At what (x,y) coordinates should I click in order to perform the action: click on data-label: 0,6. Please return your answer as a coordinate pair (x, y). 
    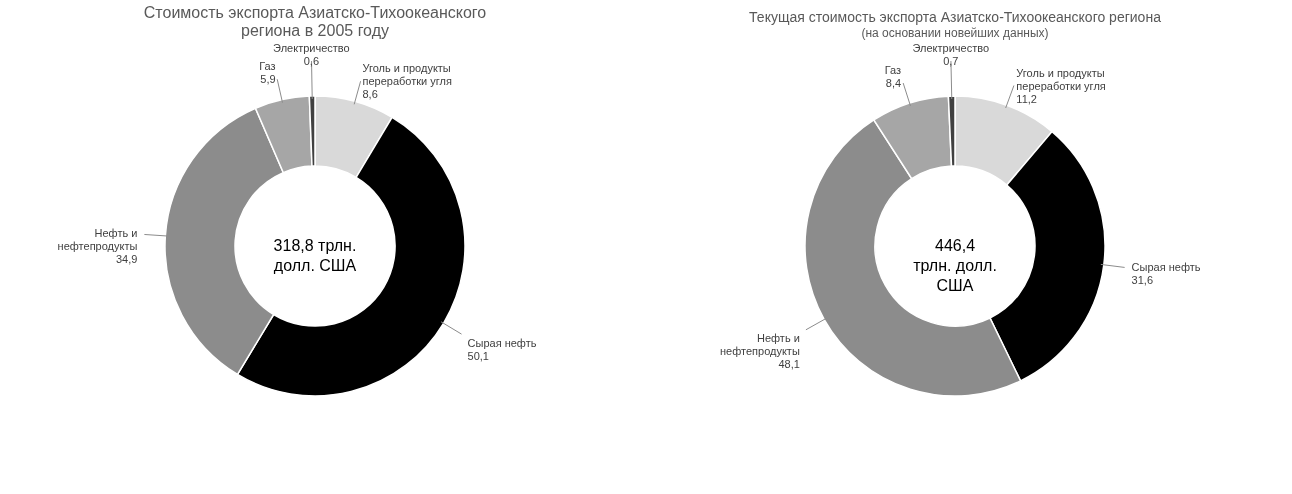
    Looking at the image, I should click on (311, 61).